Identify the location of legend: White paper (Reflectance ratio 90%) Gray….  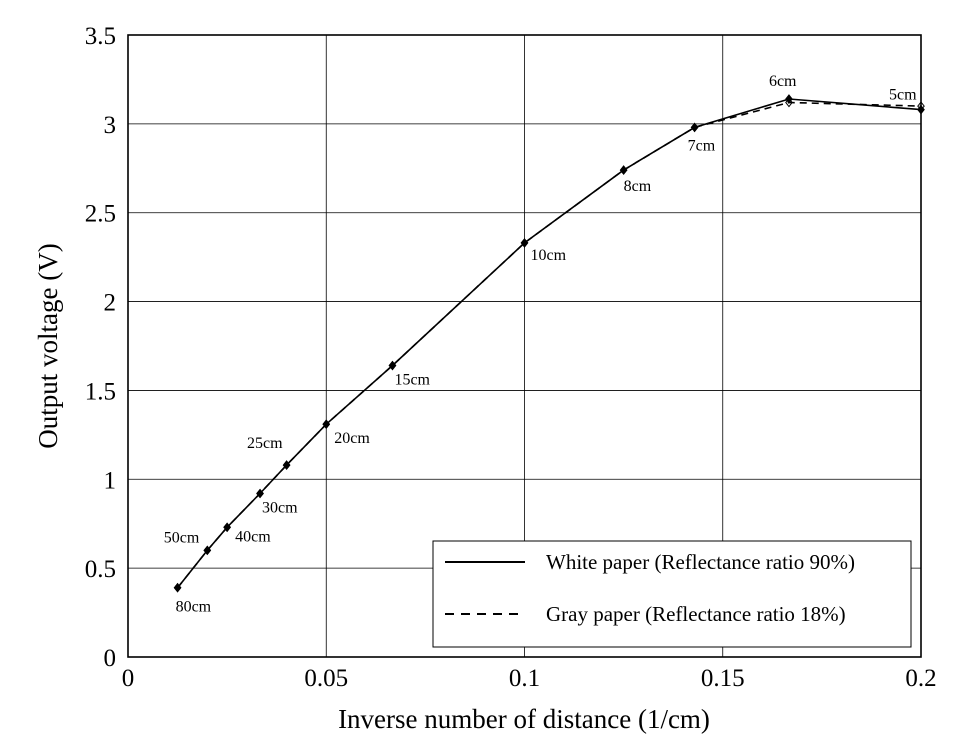
(672, 594).